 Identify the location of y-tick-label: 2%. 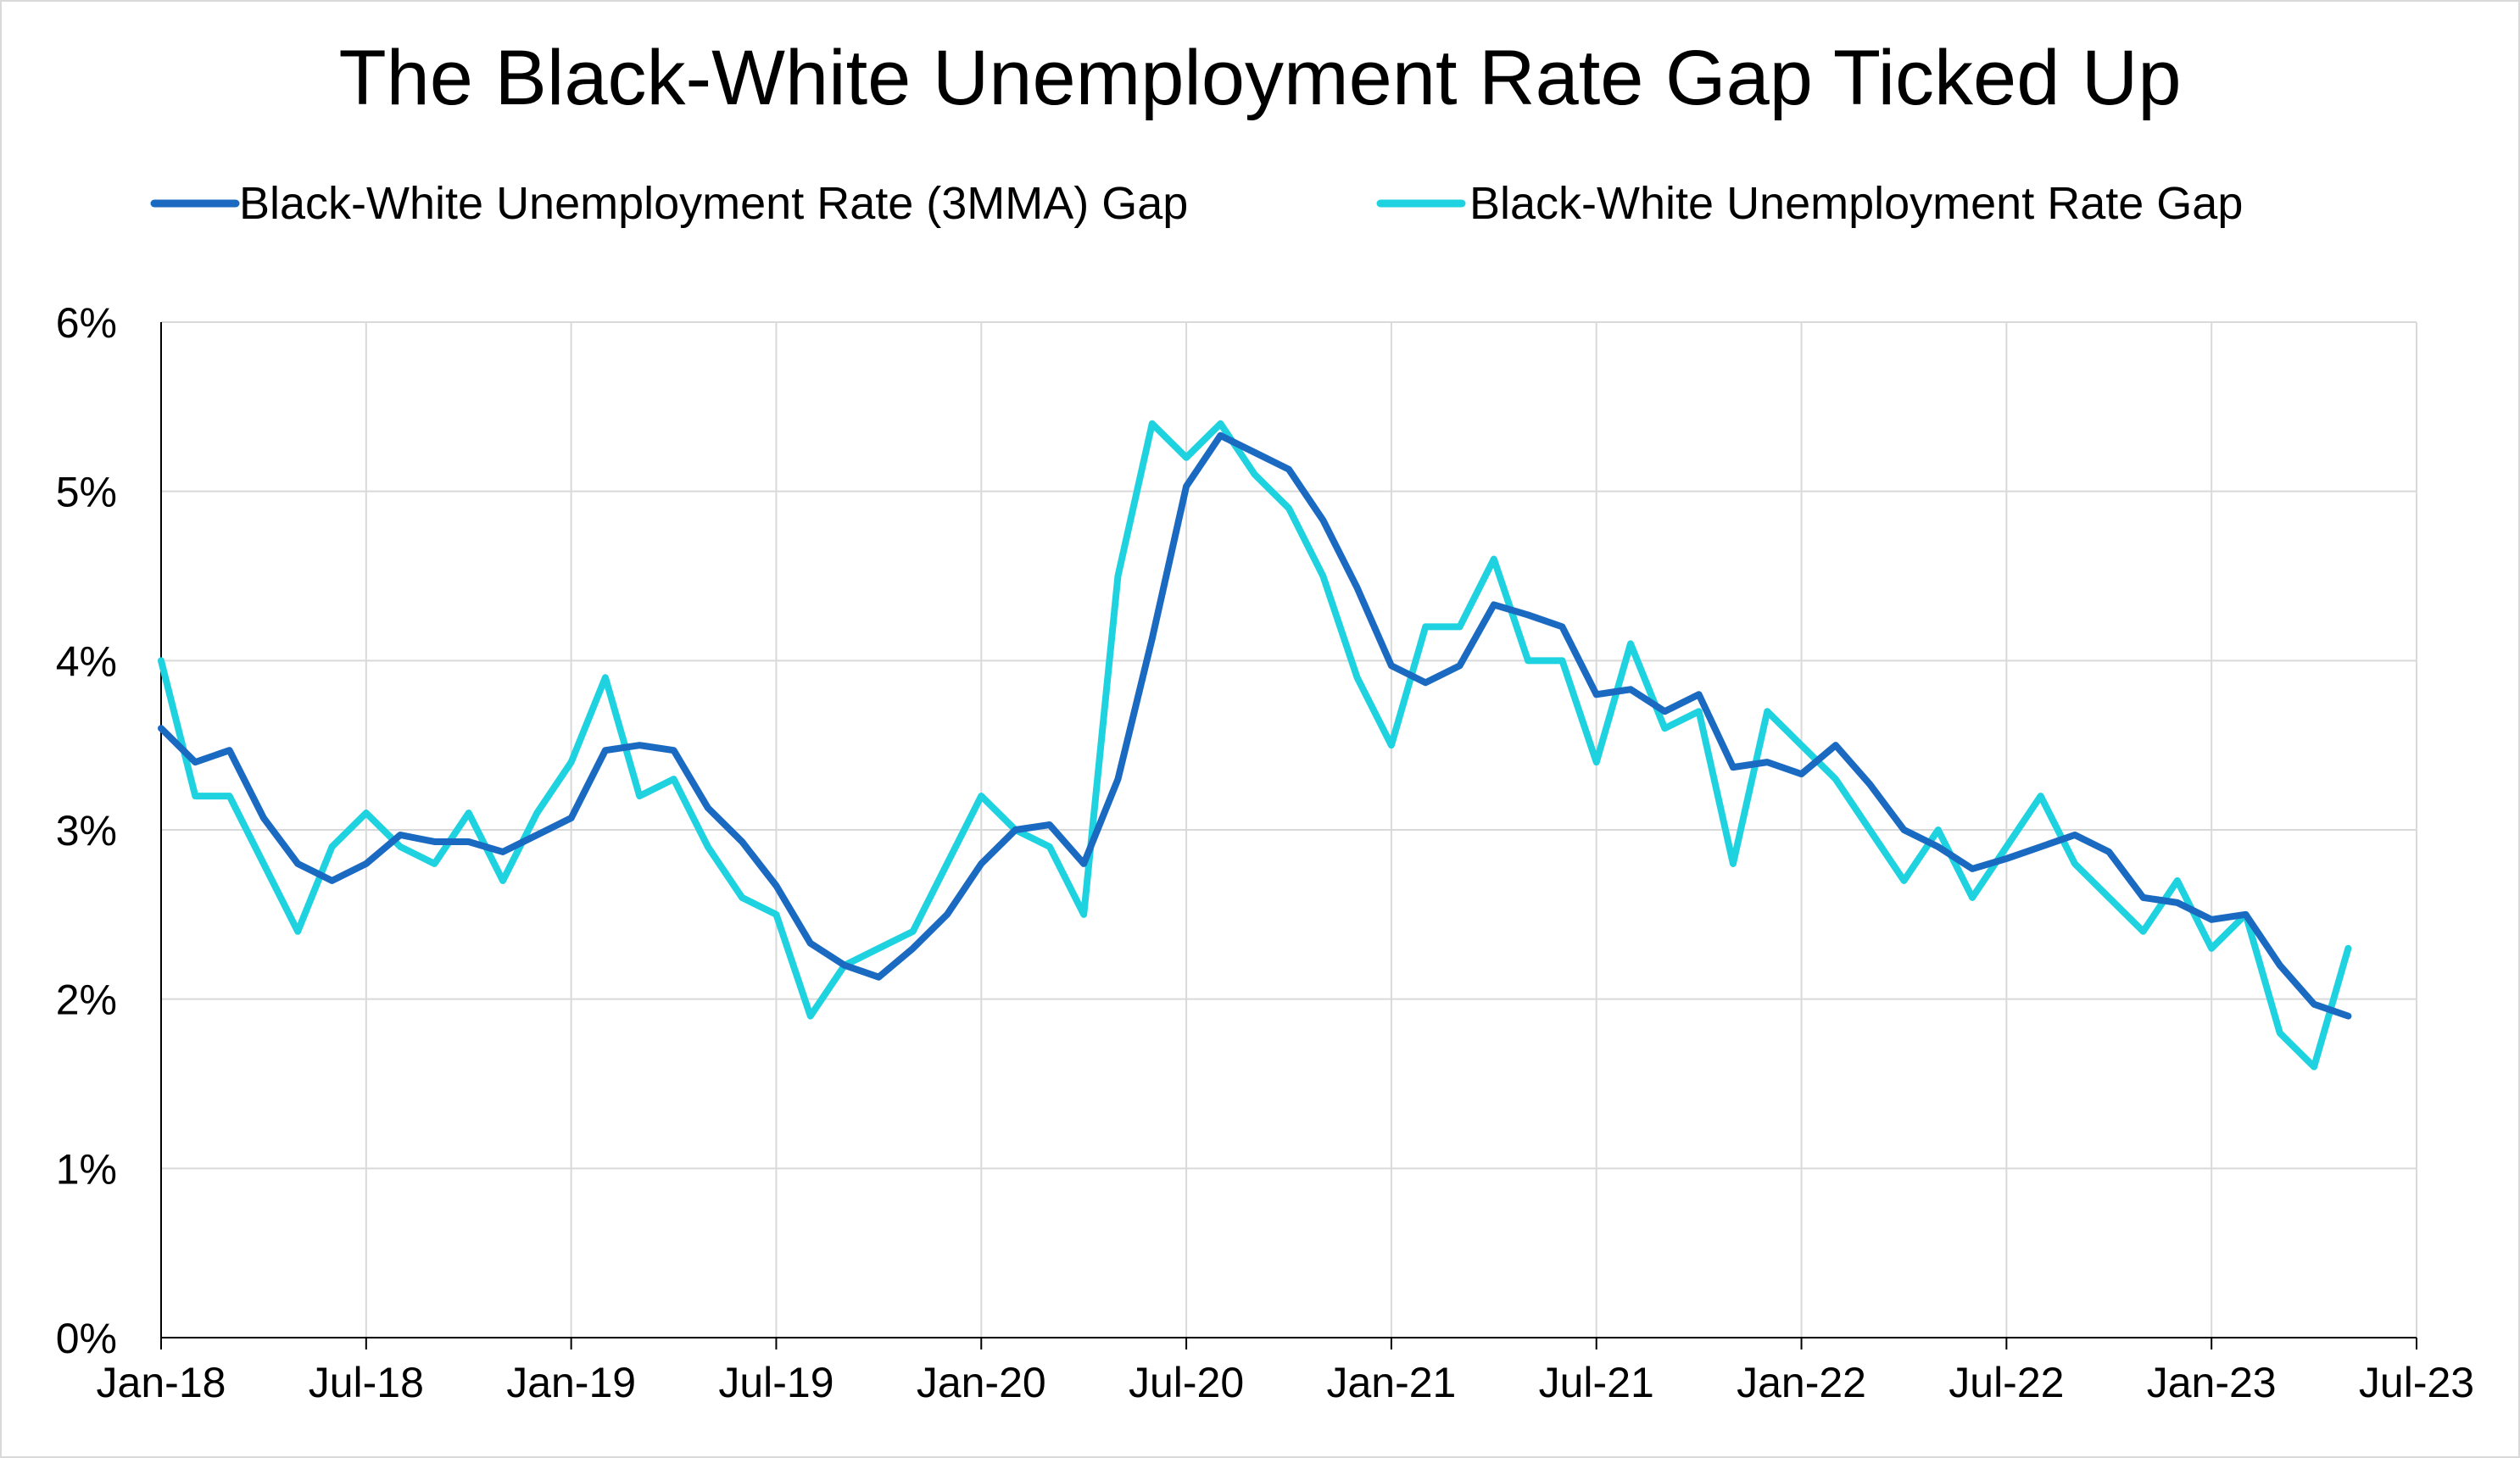
(87, 1001).